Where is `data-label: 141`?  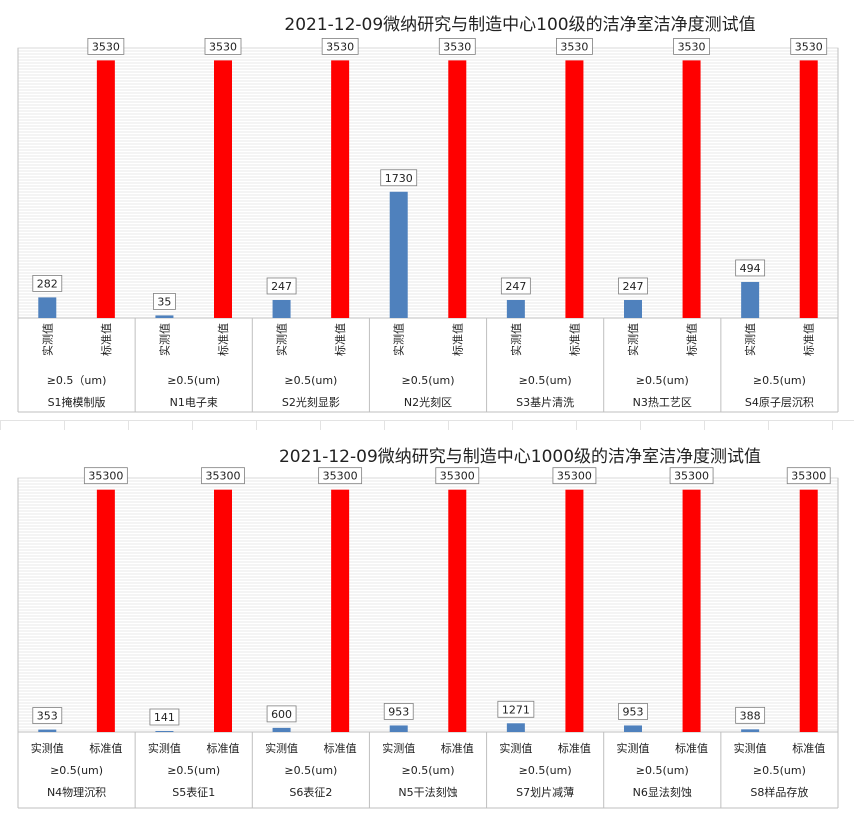 data-label: 141 is located at coordinates (164, 717).